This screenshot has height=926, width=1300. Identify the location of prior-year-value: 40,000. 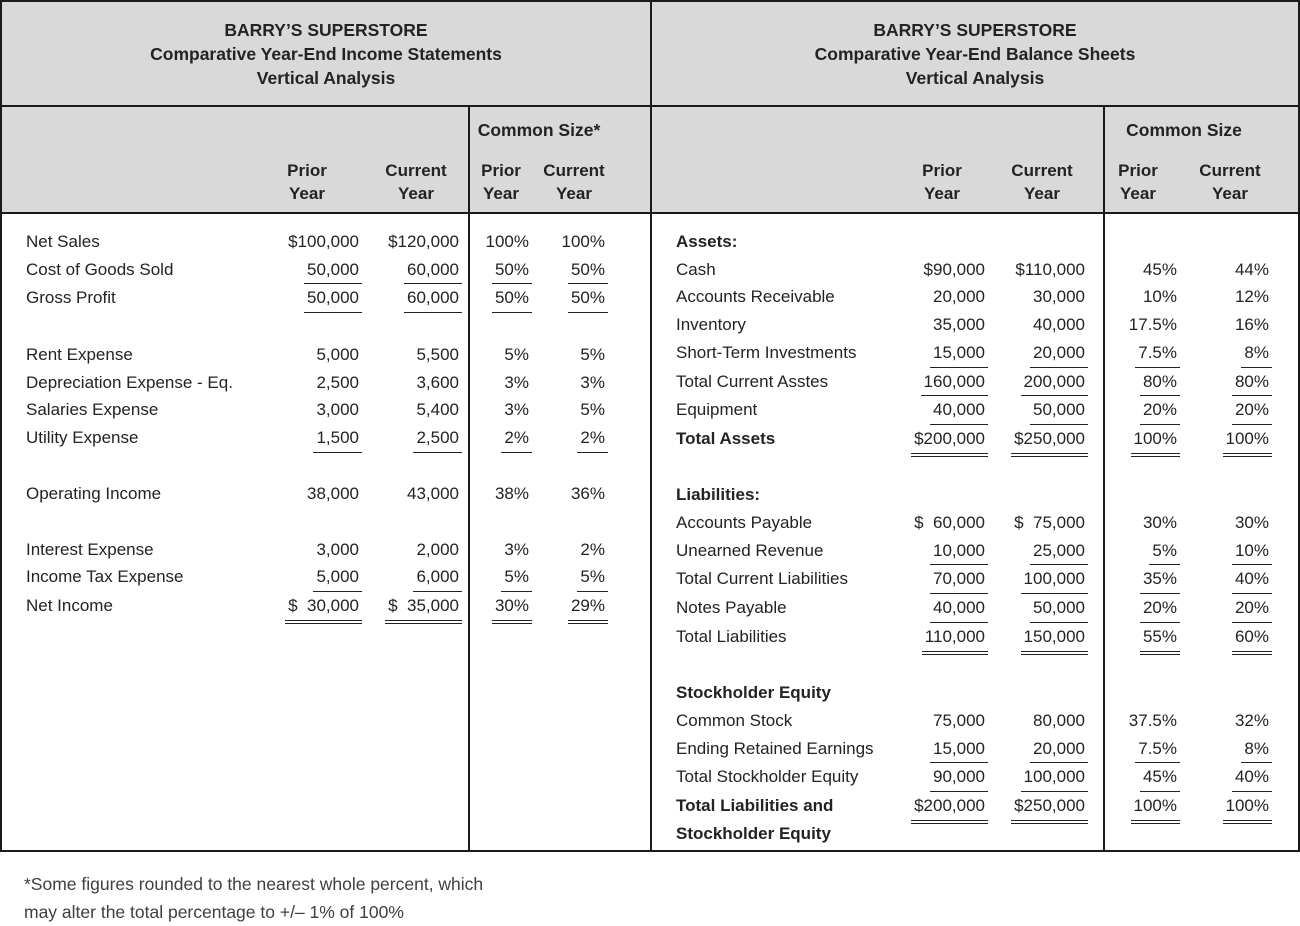
(942, 410).